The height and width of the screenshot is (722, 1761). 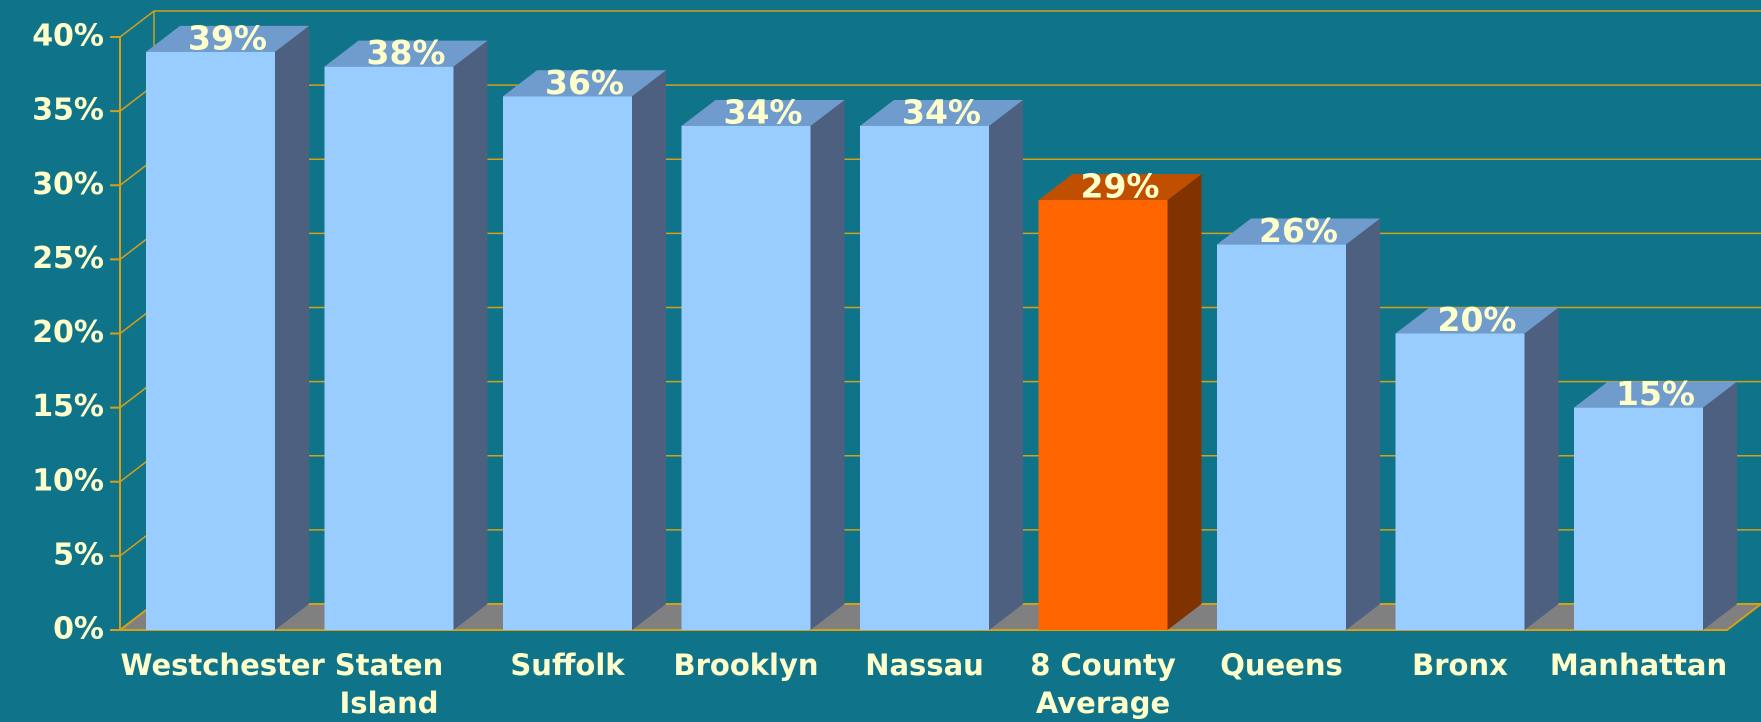 I want to click on data-label: 36%, so click(x=584, y=82).